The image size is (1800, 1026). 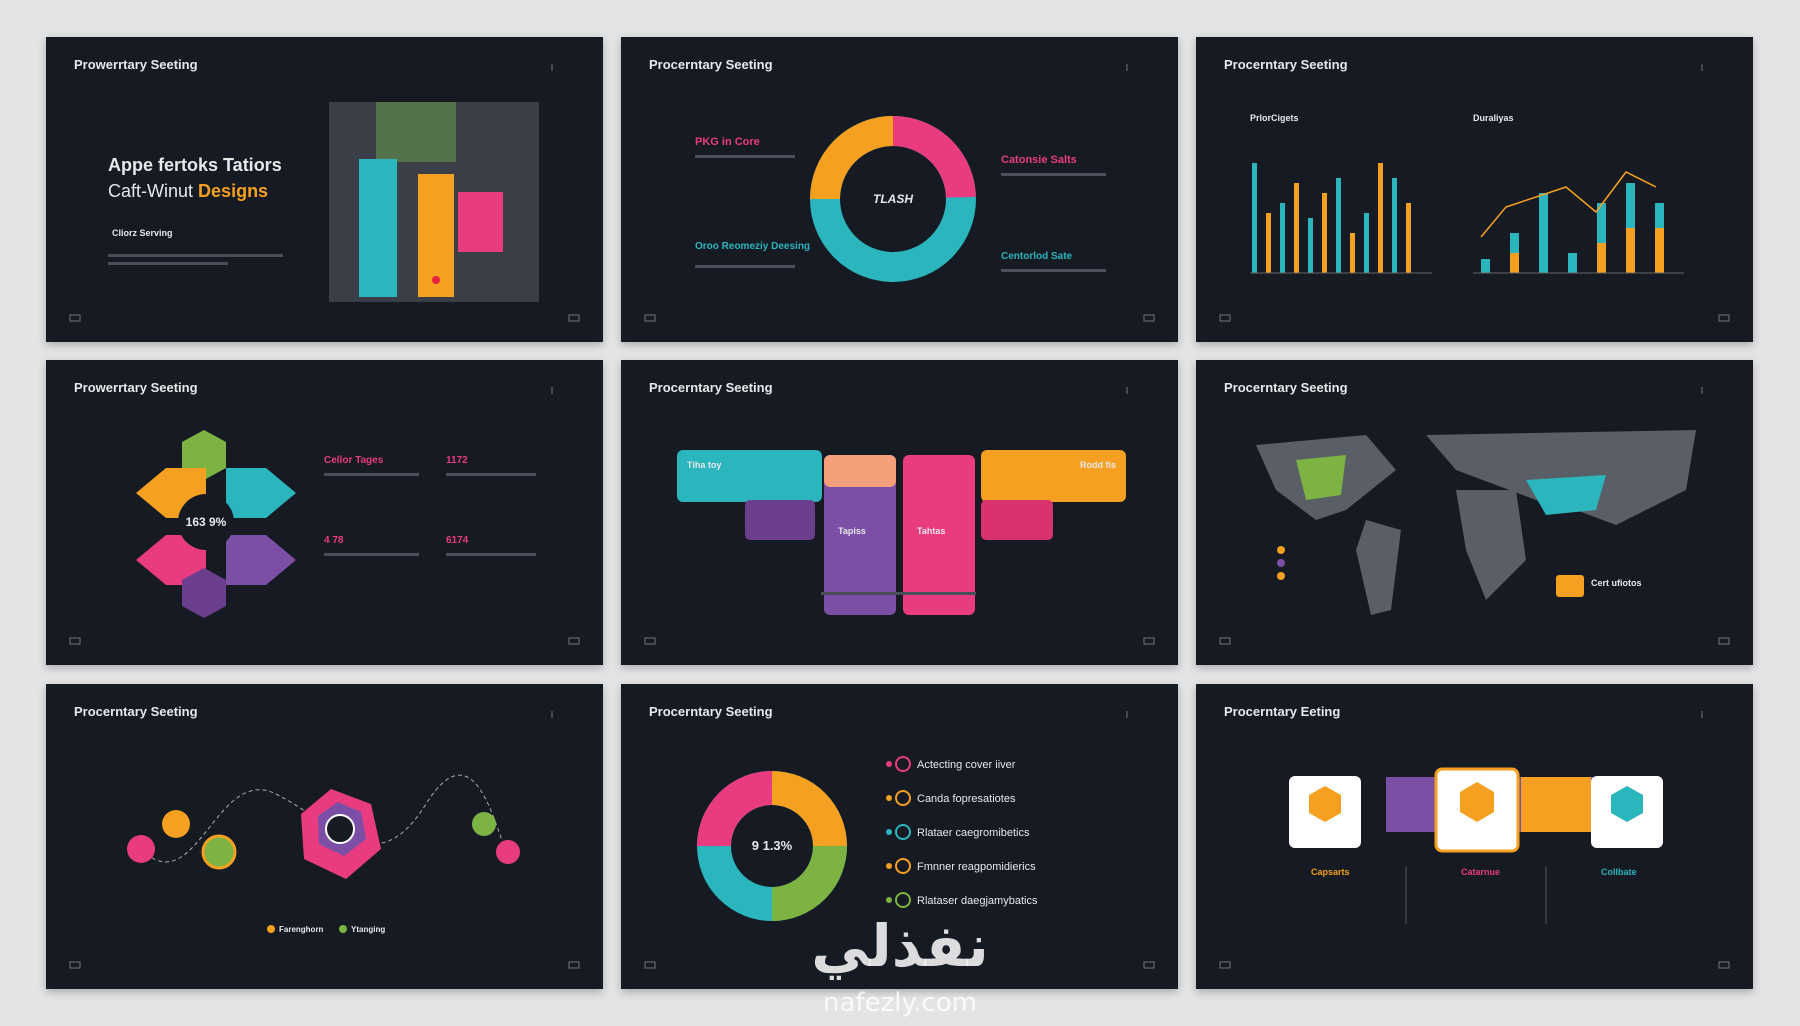 I want to click on column-label: Catarnue, so click(x=1480, y=872).